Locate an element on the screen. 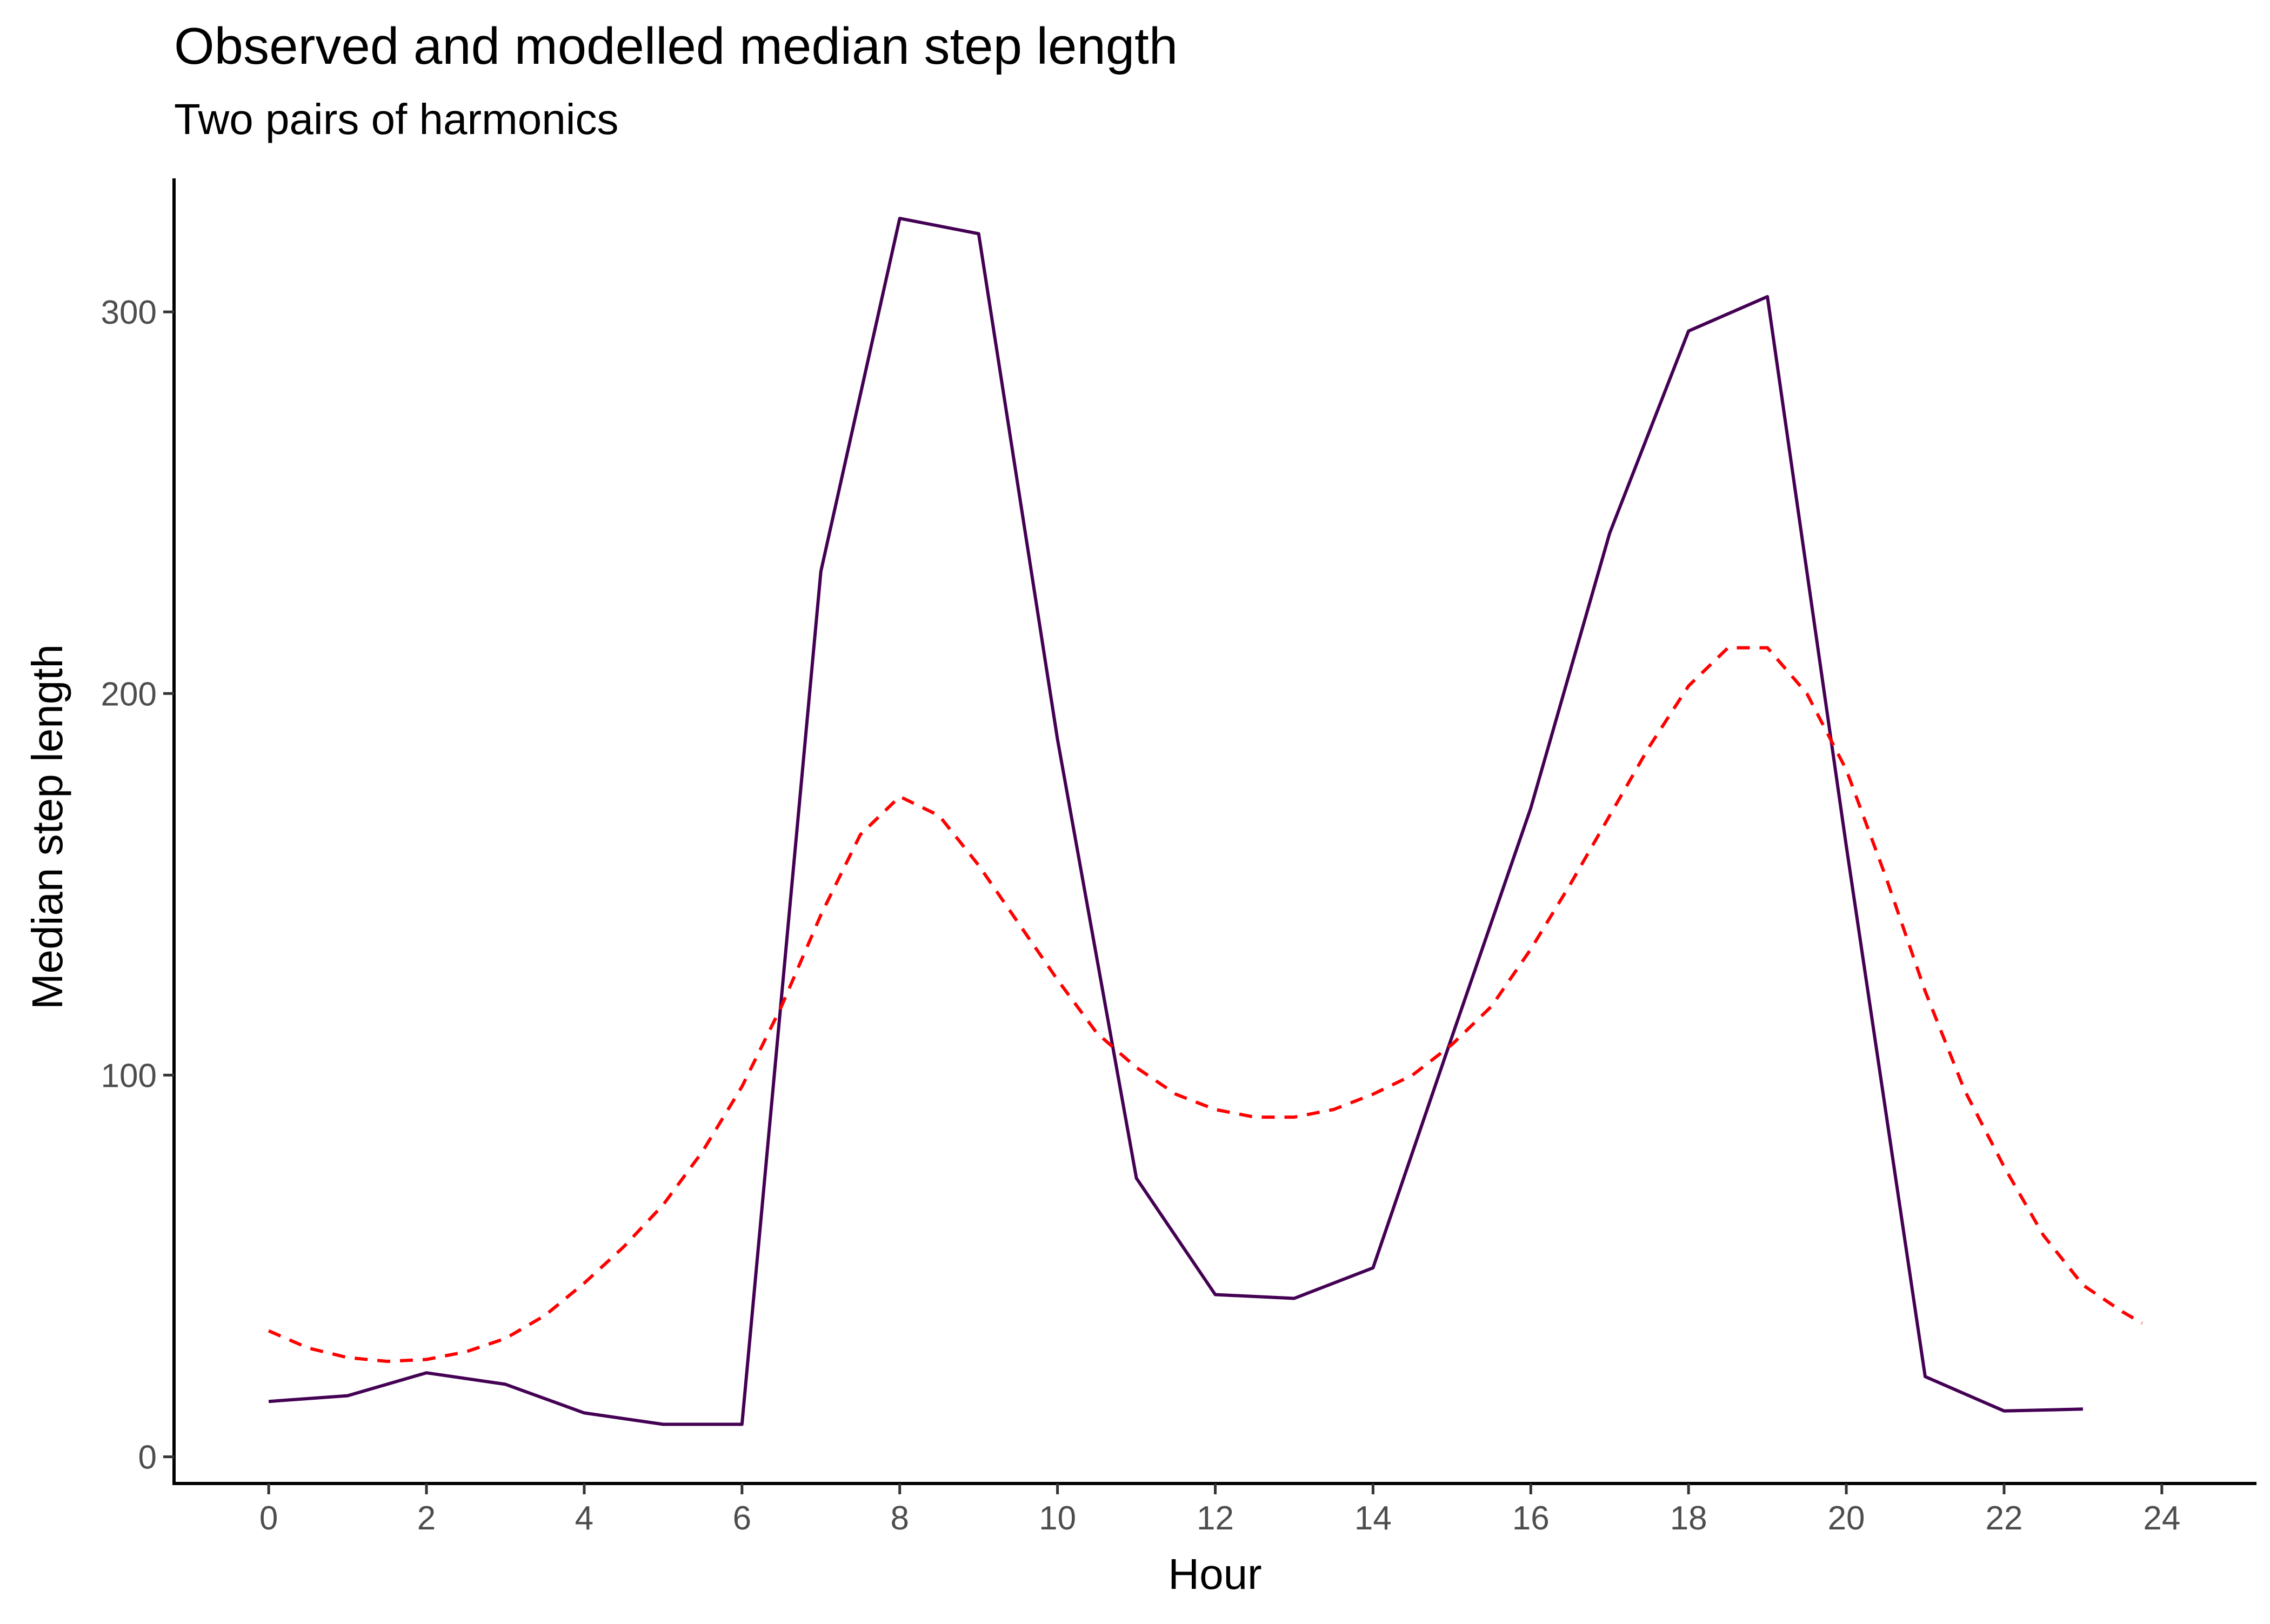 The width and height of the screenshot is (2270, 1624). y-tick-label: 0 is located at coordinates (147, 1457).